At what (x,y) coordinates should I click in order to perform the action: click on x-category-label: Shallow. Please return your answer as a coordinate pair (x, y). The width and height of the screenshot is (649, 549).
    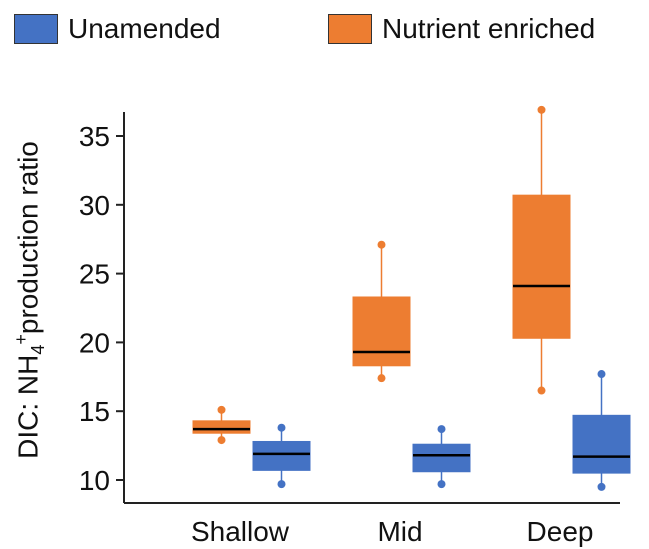
    Looking at the image, I should click on (240, 531).